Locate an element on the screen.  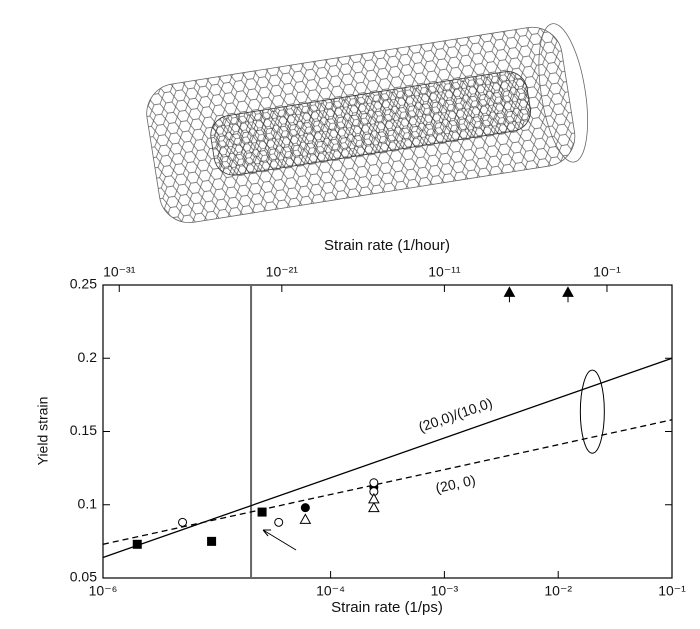
x2-tick-label: 10⁻³¹ is located at coordinates (119, 272).